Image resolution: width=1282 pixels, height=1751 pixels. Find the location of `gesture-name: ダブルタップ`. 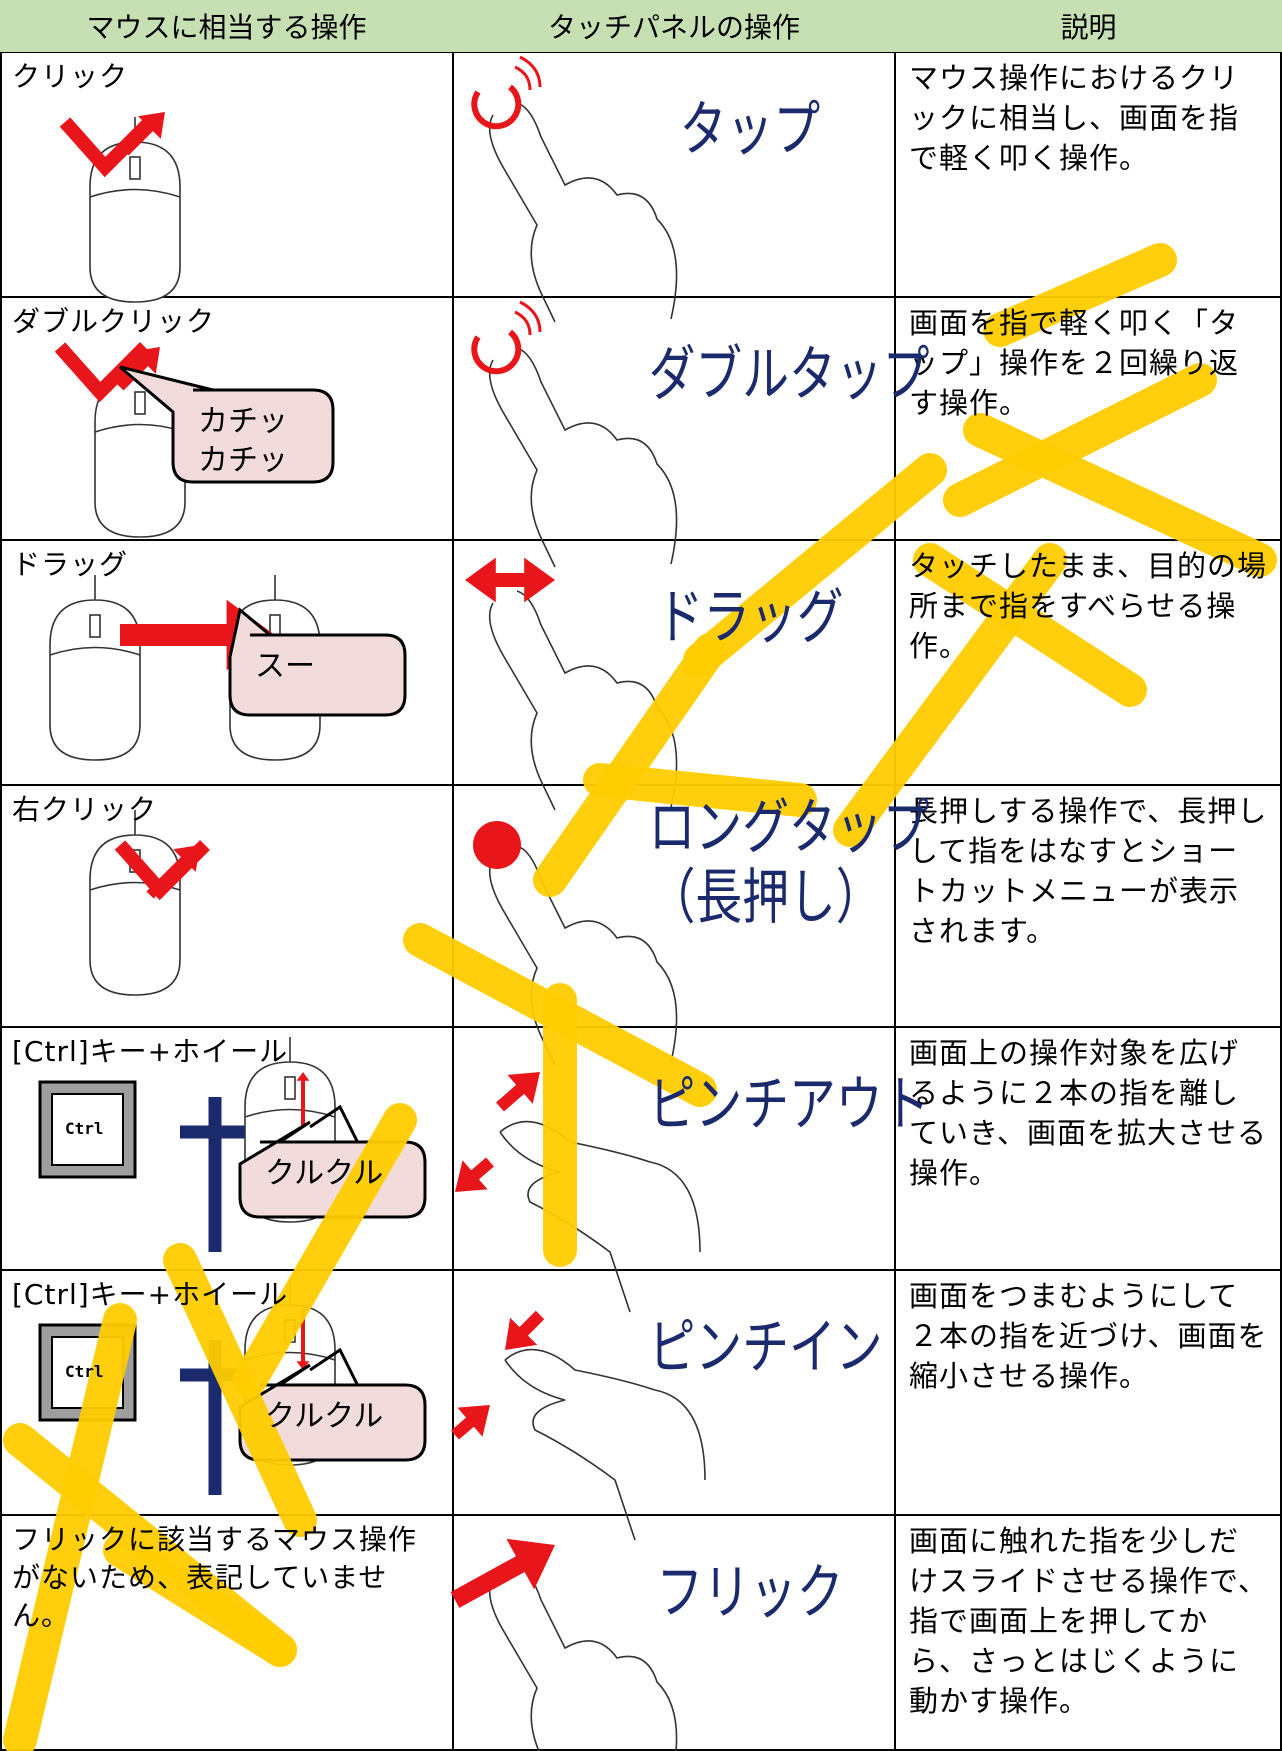

gesture-name: ダブルタップ is located at coordinates (789, 375).